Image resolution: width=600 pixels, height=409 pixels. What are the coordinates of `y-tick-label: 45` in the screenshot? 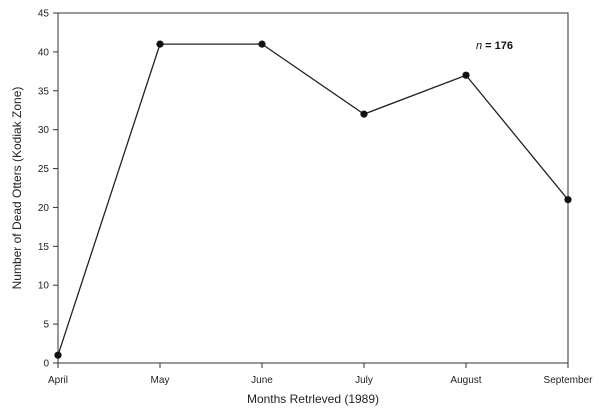 It's located at (44, 14).